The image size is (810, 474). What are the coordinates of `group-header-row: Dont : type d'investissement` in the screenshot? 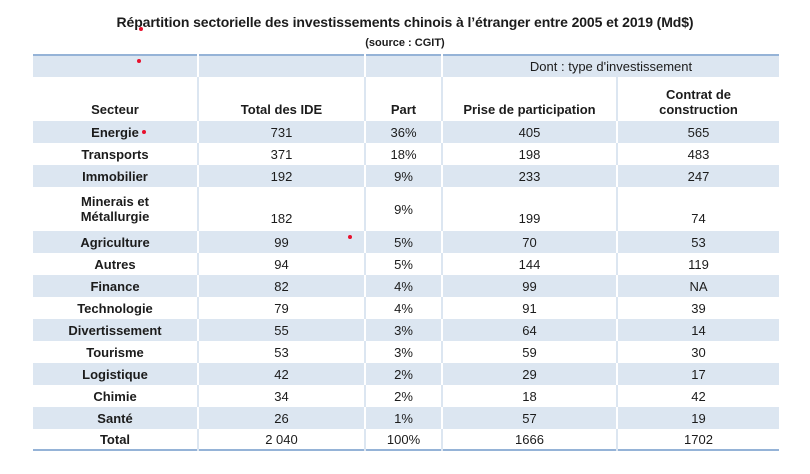 It's located at (406, 66).